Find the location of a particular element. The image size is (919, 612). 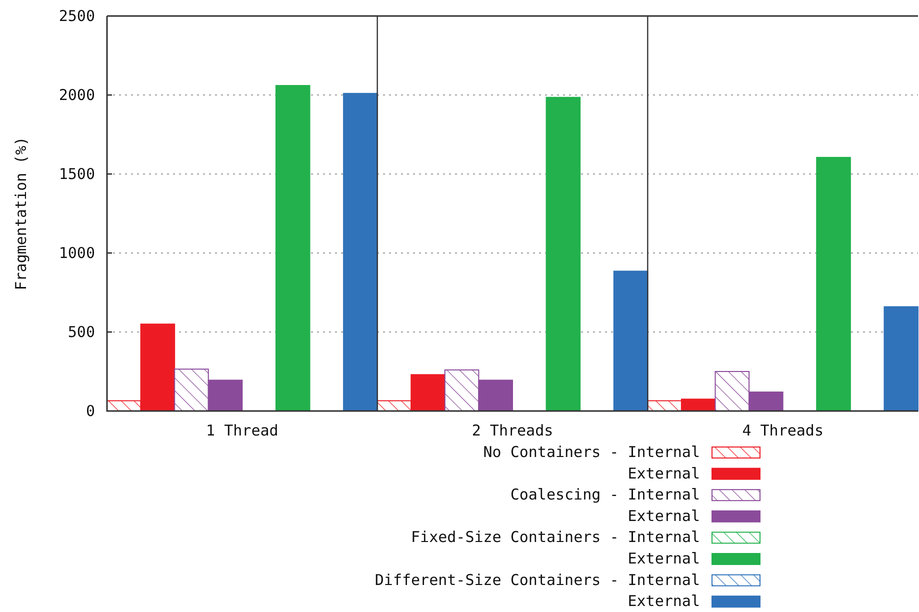

legend-label: No Containers - Internal is located at coordinates (591, 452).